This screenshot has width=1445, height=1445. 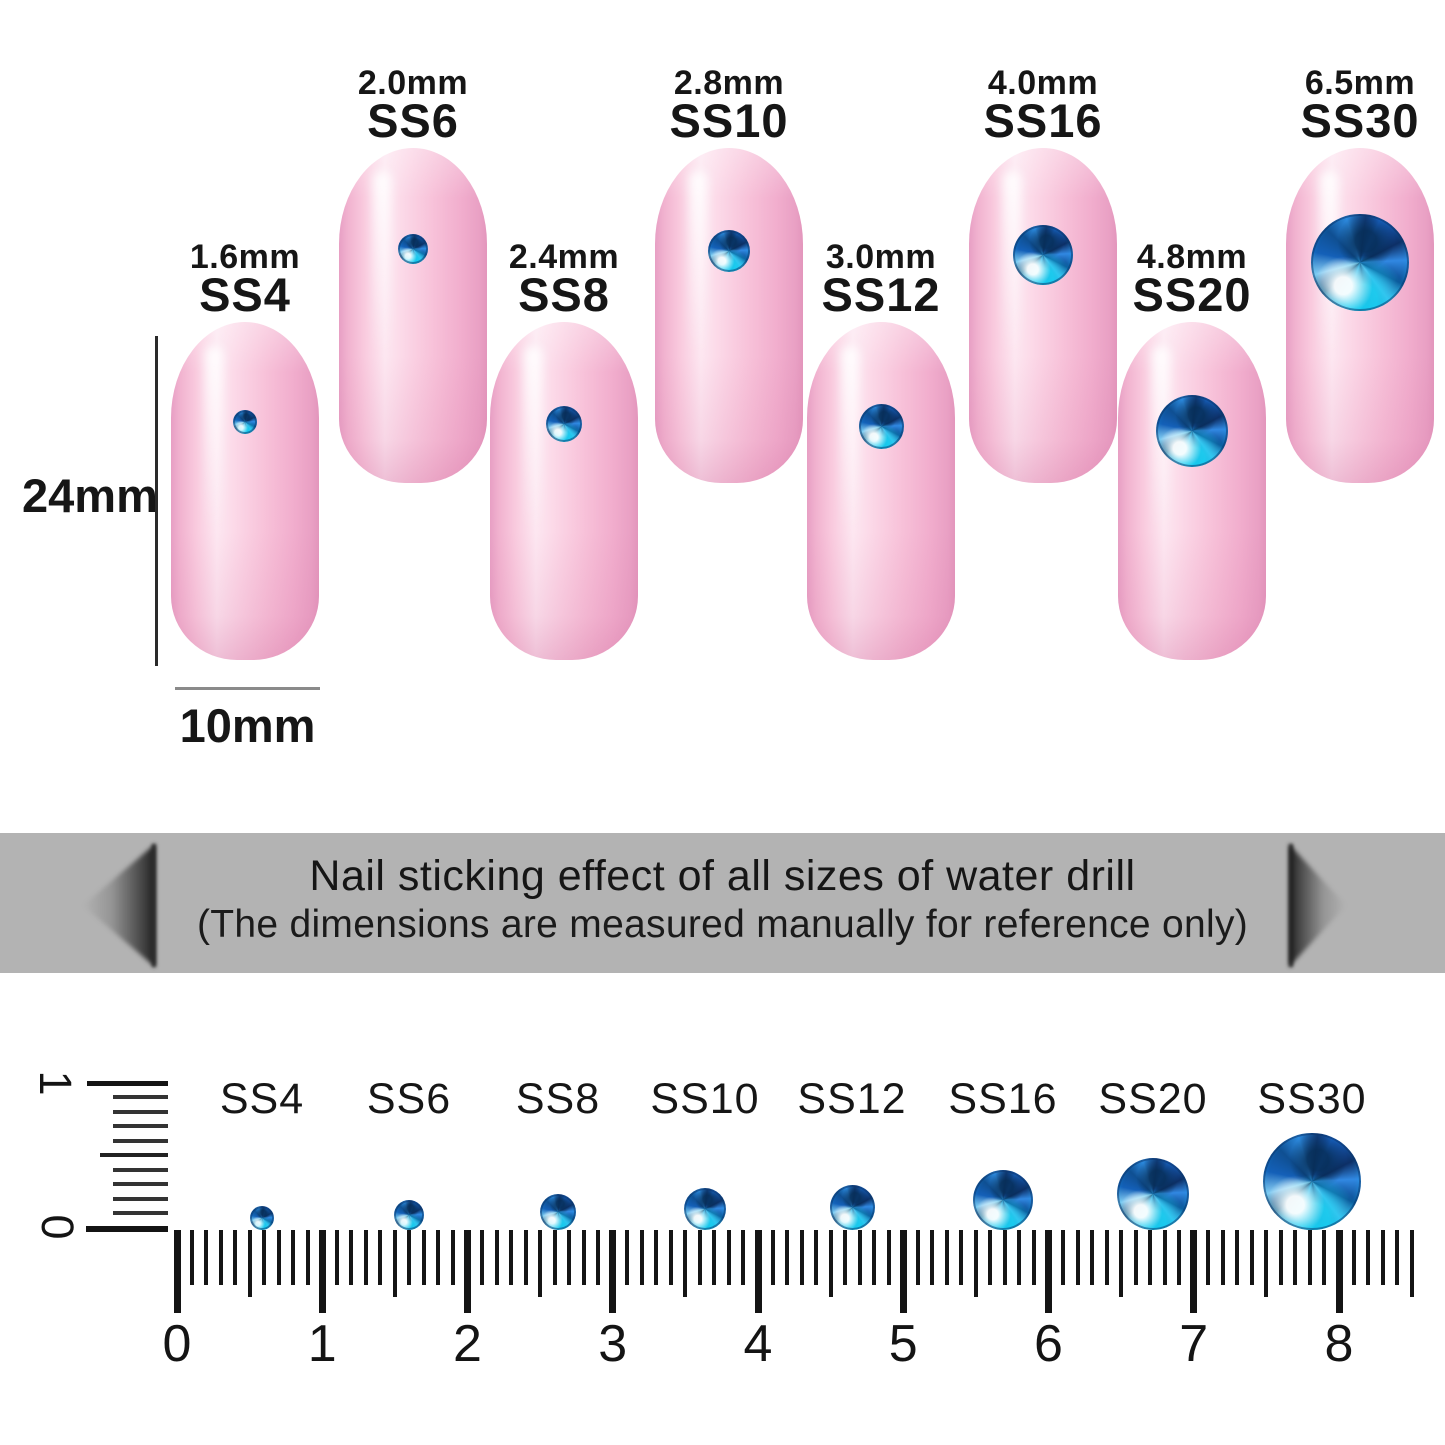 I want to click on ruler-gem-label: SS16, so click(x=1003, y=1099).